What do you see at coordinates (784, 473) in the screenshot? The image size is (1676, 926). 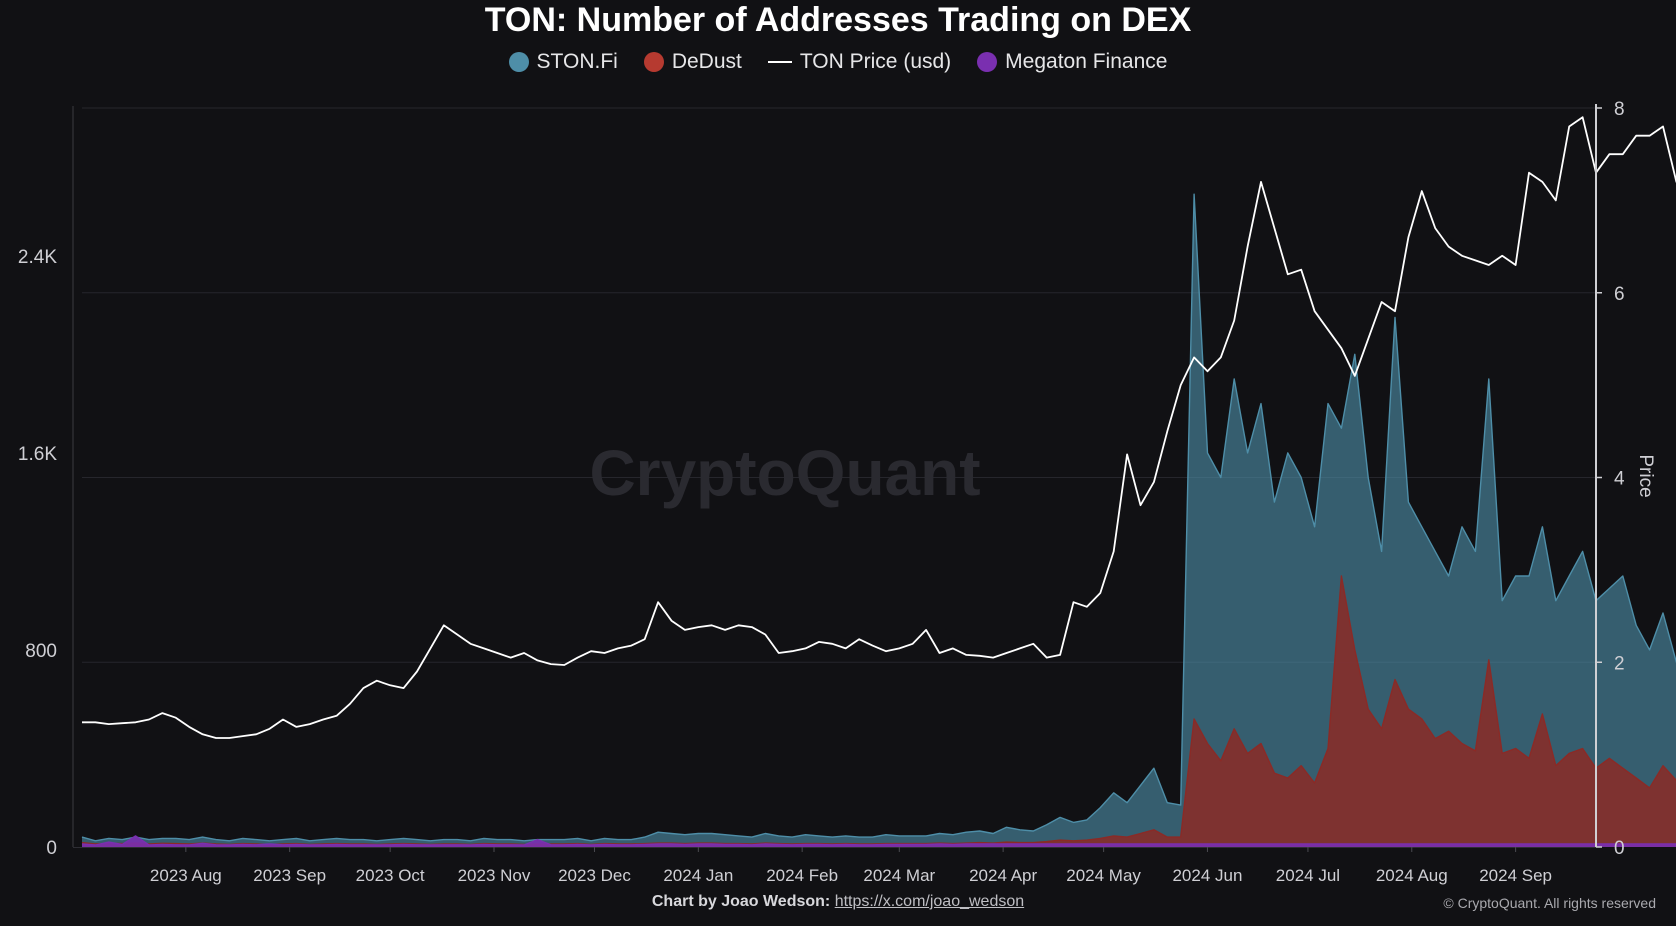 I see `watermark: CryptoQuant` at bounding box center [784, 473].